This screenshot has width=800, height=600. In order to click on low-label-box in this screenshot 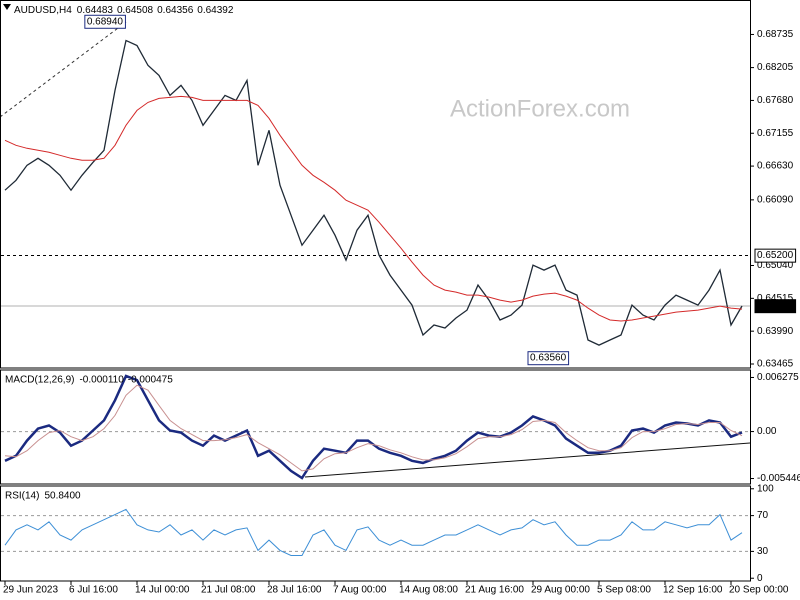, I will do `click(548, 358)`.